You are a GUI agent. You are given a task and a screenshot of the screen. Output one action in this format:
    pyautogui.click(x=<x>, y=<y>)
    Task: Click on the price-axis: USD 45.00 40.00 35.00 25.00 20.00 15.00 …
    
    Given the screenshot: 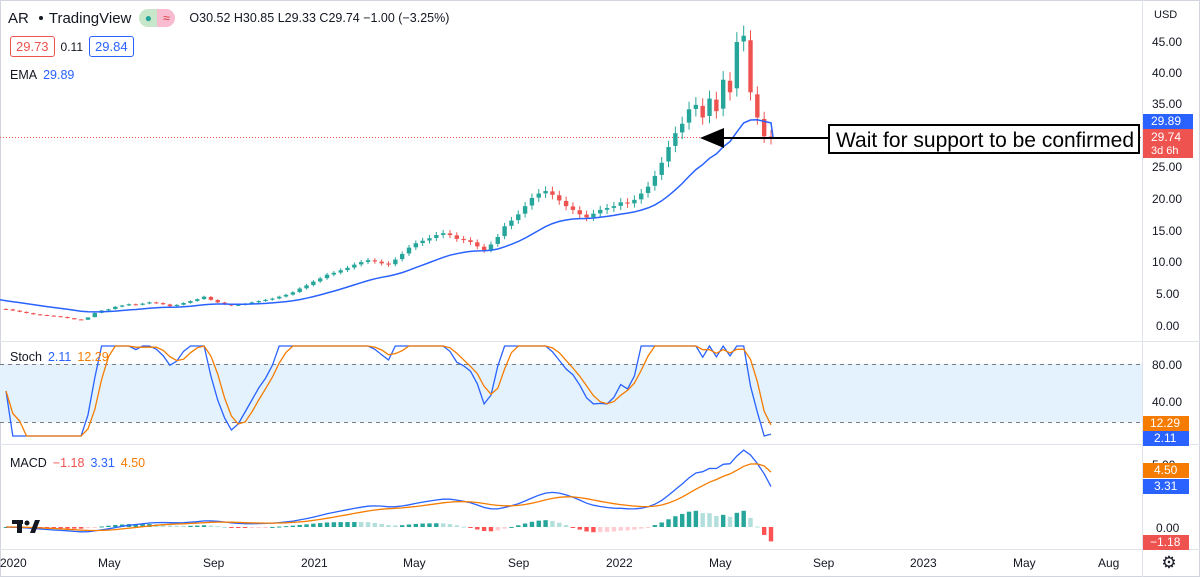 What is the action you would take?
    pyautogui.click(x=1168, y=171)
    